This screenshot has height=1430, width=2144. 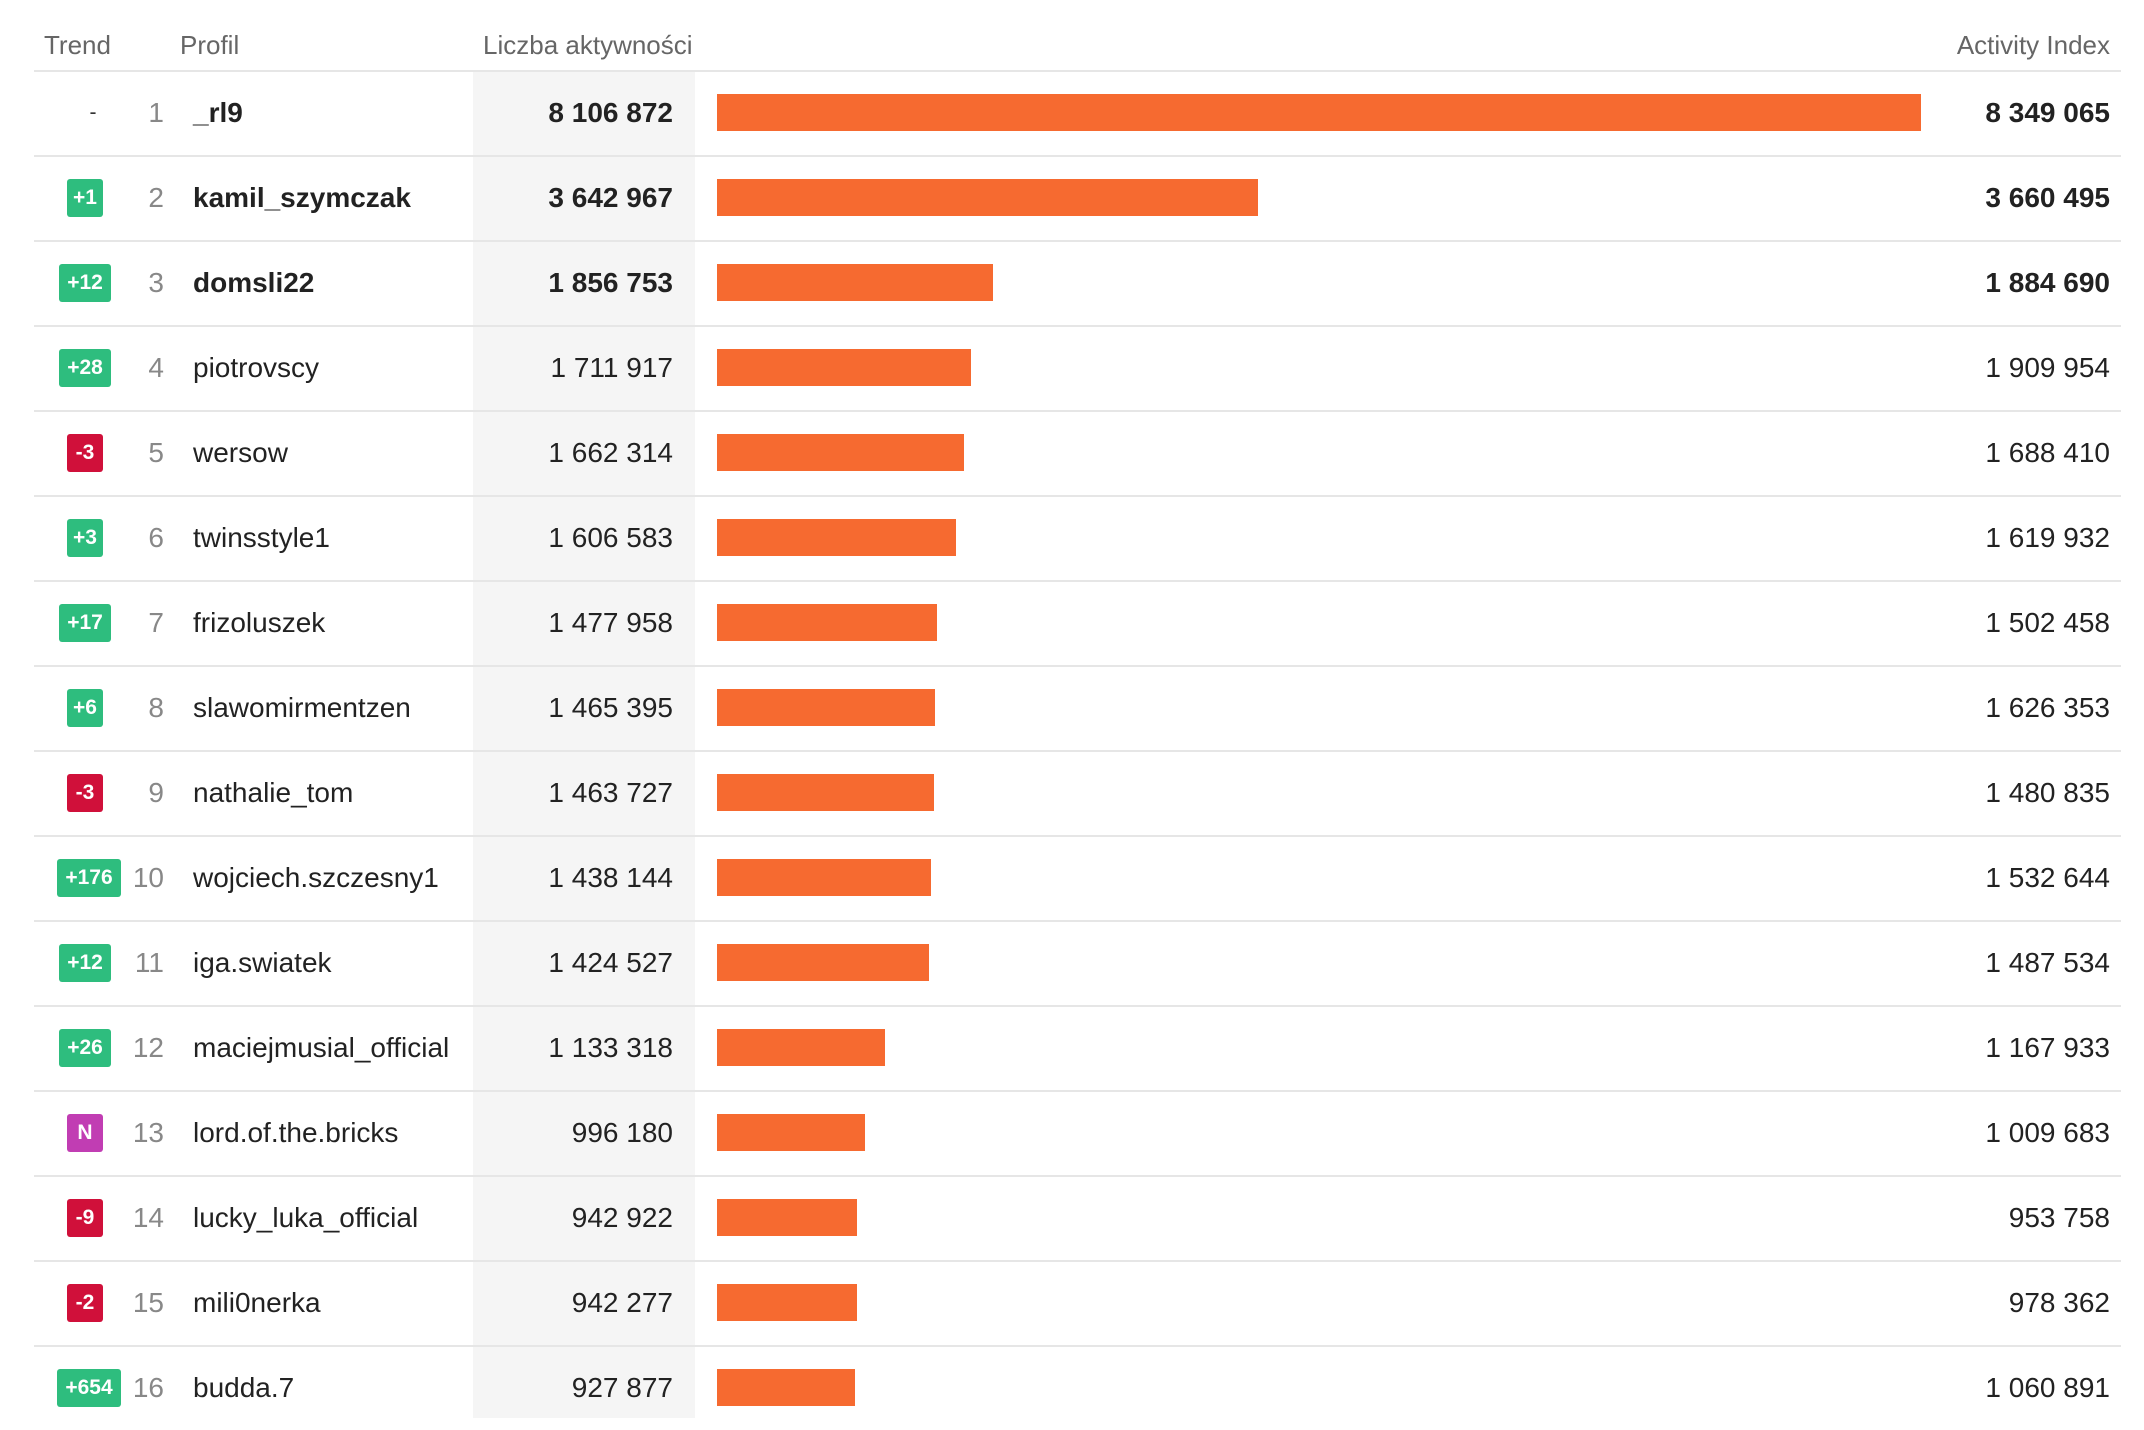 What do you see at coordinates (85, 198) in the screenshot?
I see `trend-badge: +1` at bounding box center [85, 198].